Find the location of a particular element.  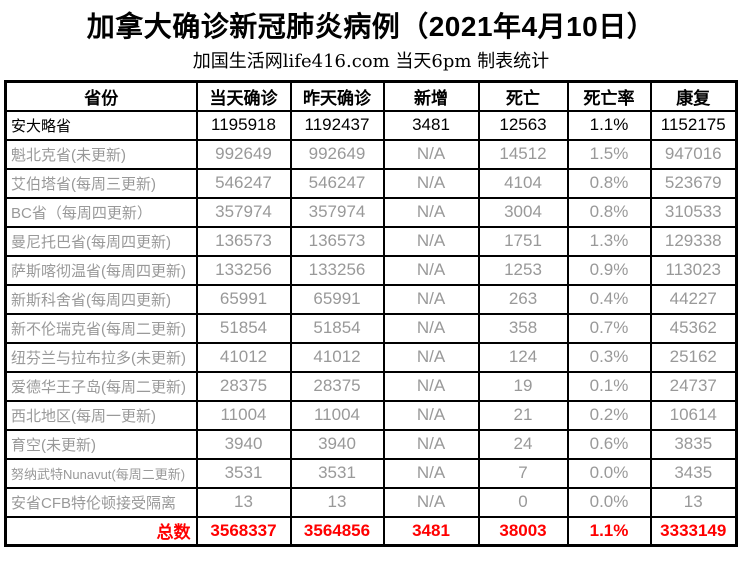

cell-deaths: 124 is located at coordinates (523, 357).